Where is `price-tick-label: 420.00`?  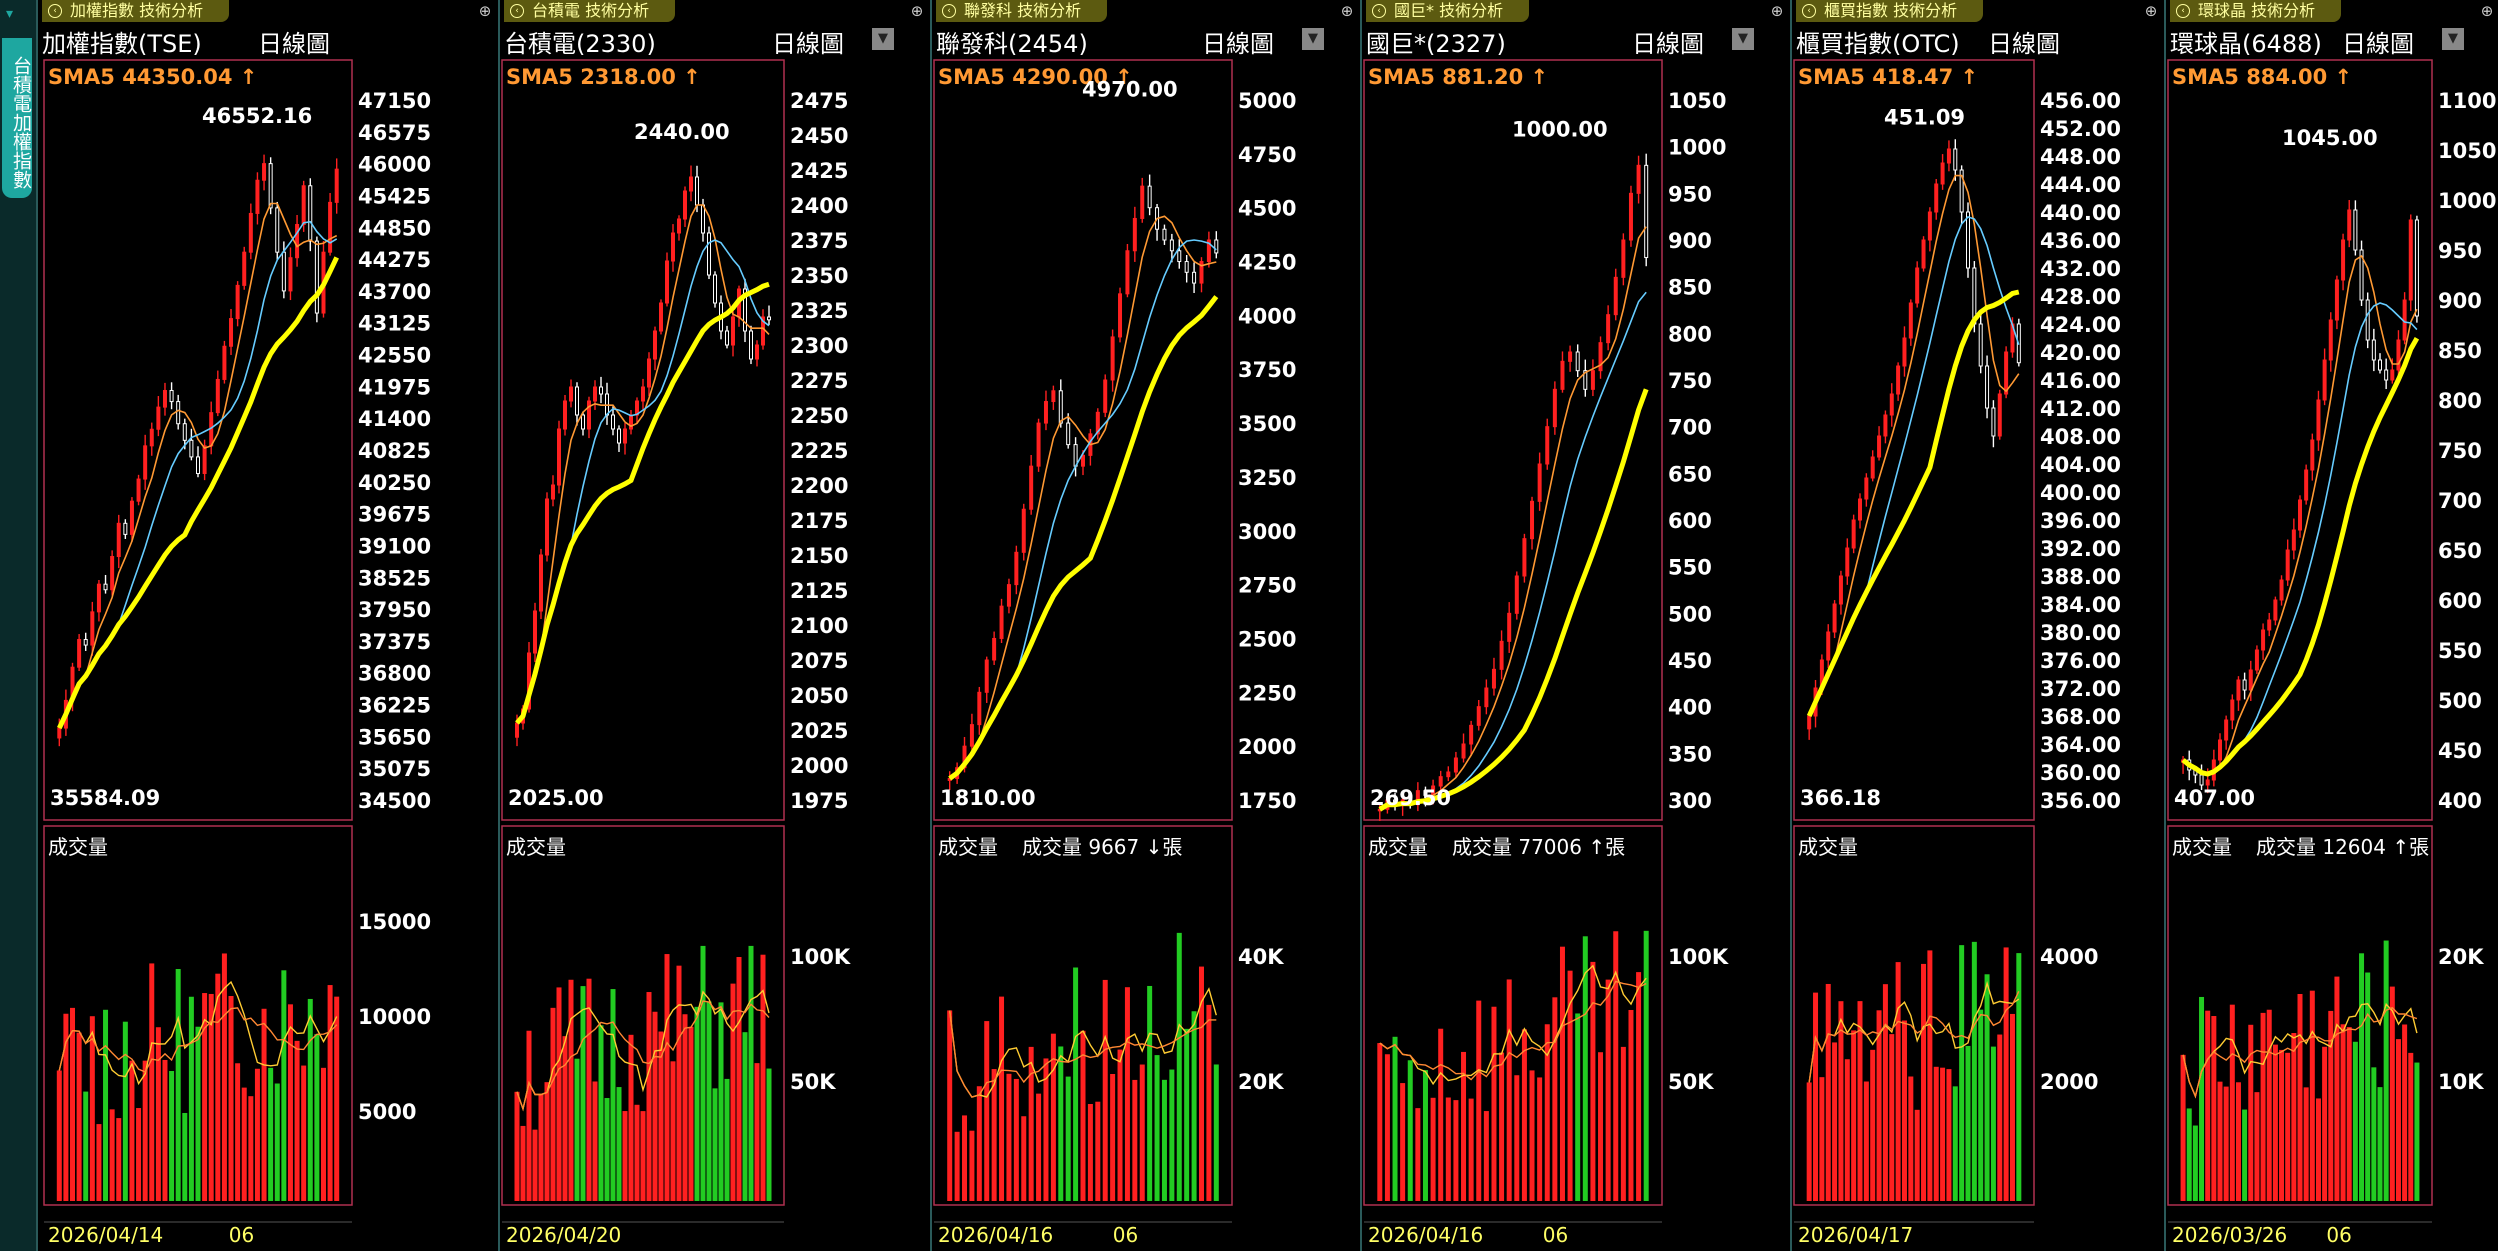
price-tick-label: 420.00 is located at coordinates (2080, 353).